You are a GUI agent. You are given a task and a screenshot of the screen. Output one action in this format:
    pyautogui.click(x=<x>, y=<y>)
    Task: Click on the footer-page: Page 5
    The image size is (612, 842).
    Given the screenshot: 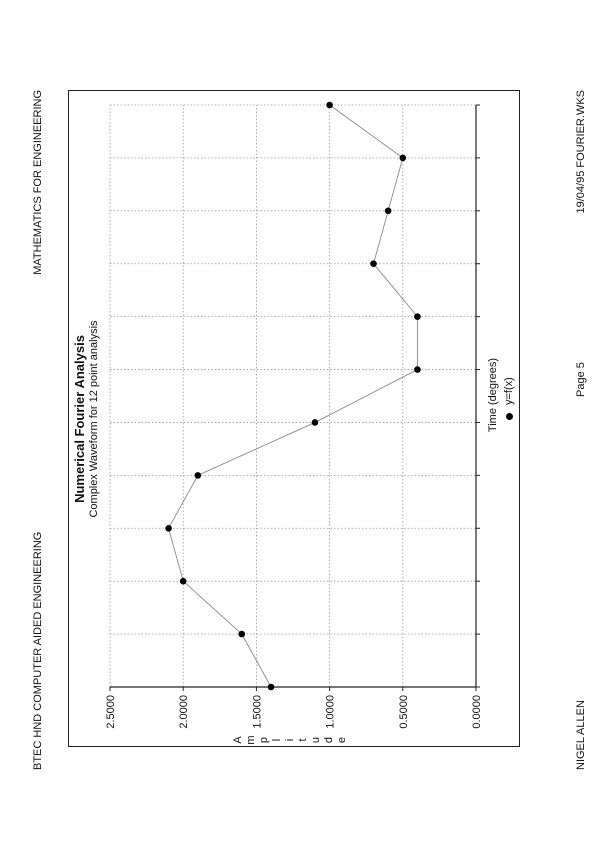 What is the action you would take?
    pyautogui.click(x=581, y=379)
    